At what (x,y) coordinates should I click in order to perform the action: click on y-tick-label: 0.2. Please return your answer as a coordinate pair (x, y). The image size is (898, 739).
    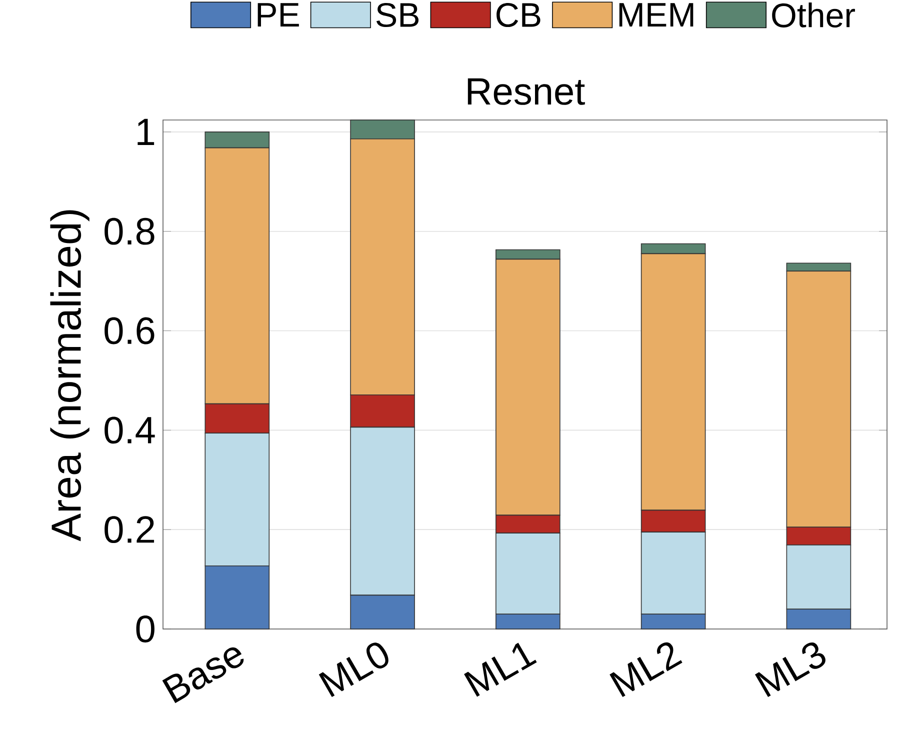
    Looking at the image, I should click on (129, 530).